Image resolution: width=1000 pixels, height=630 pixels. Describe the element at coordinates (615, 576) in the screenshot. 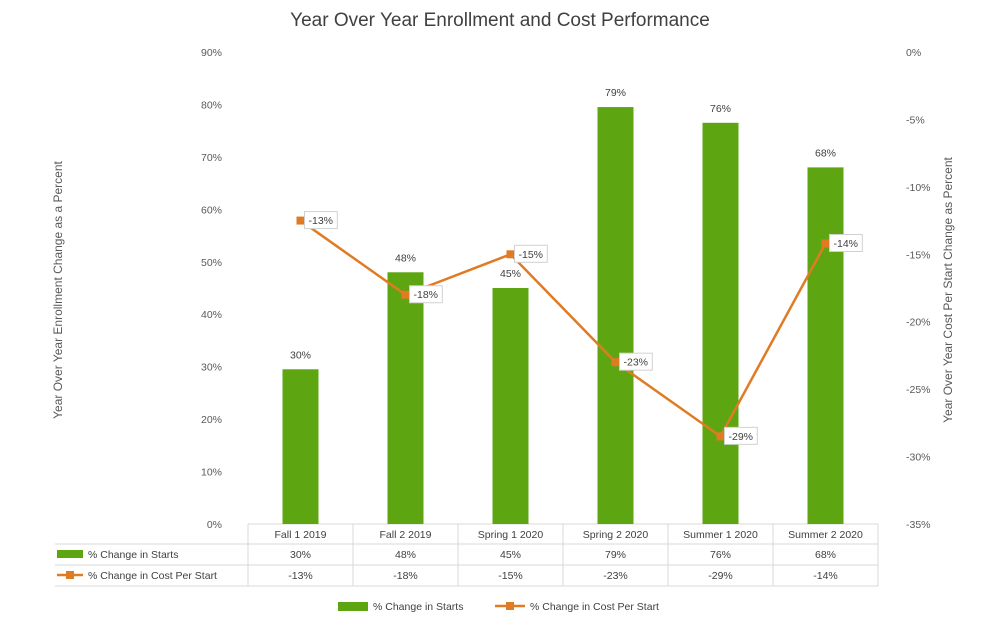

I see `table-cell: -23%` at that location.